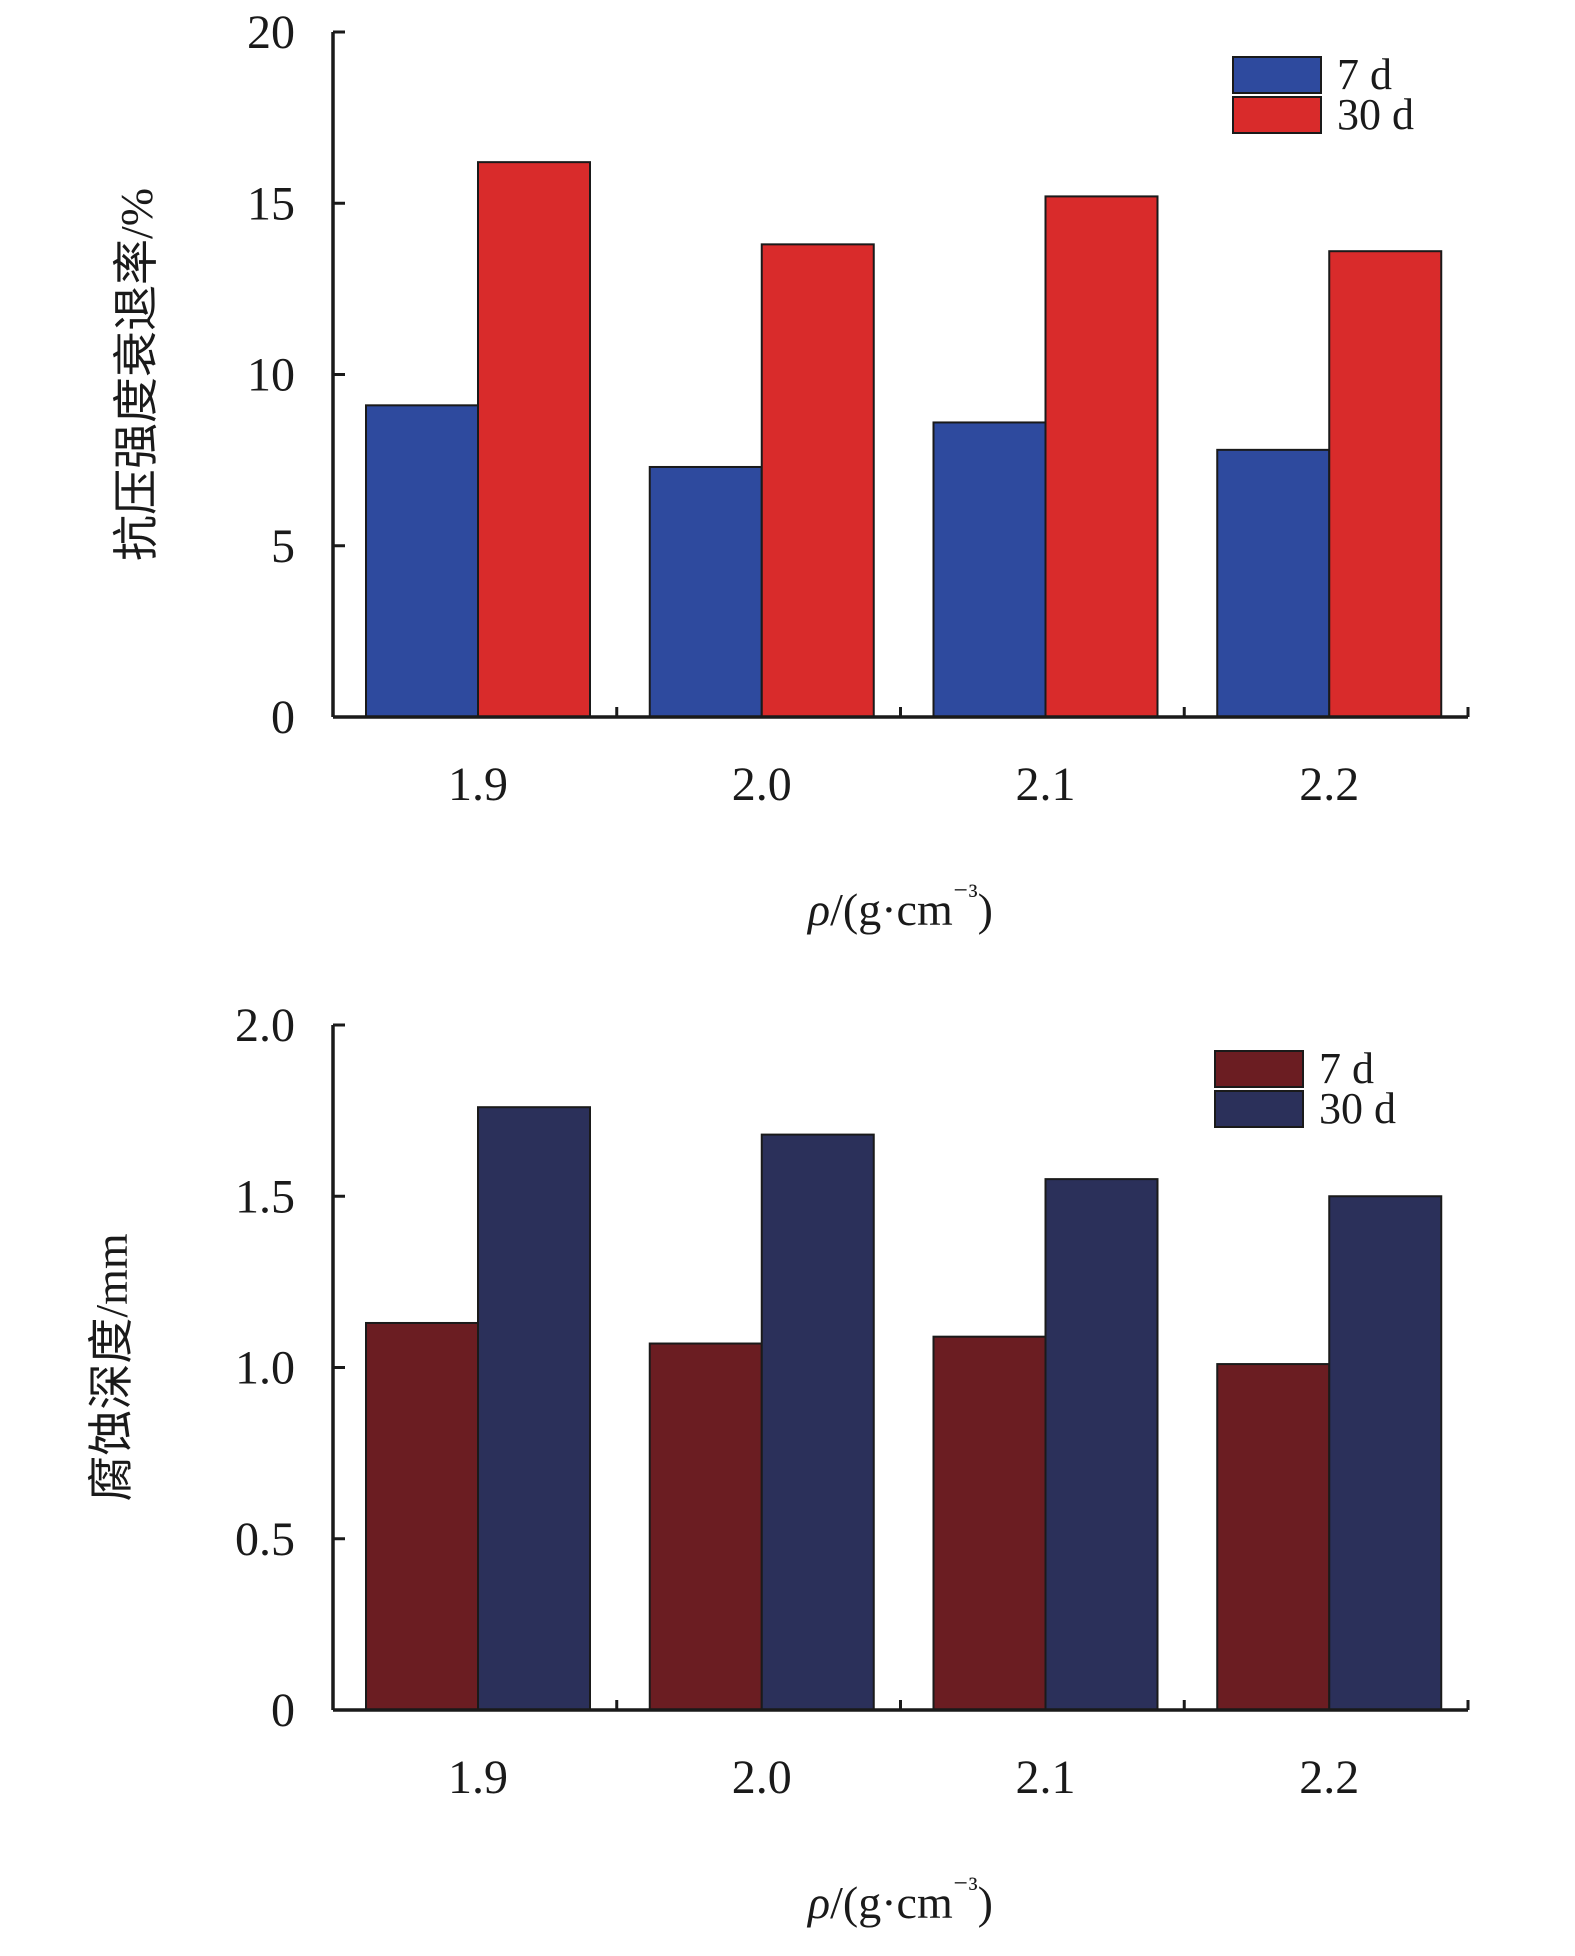 The height and width of the screenshot is (1956, 1575). What do you see at coordinates (111, 1367) in the screenshot?
I see `y-axis-title: 腐蚀深度/mm` at bounding box center [111, 1367].